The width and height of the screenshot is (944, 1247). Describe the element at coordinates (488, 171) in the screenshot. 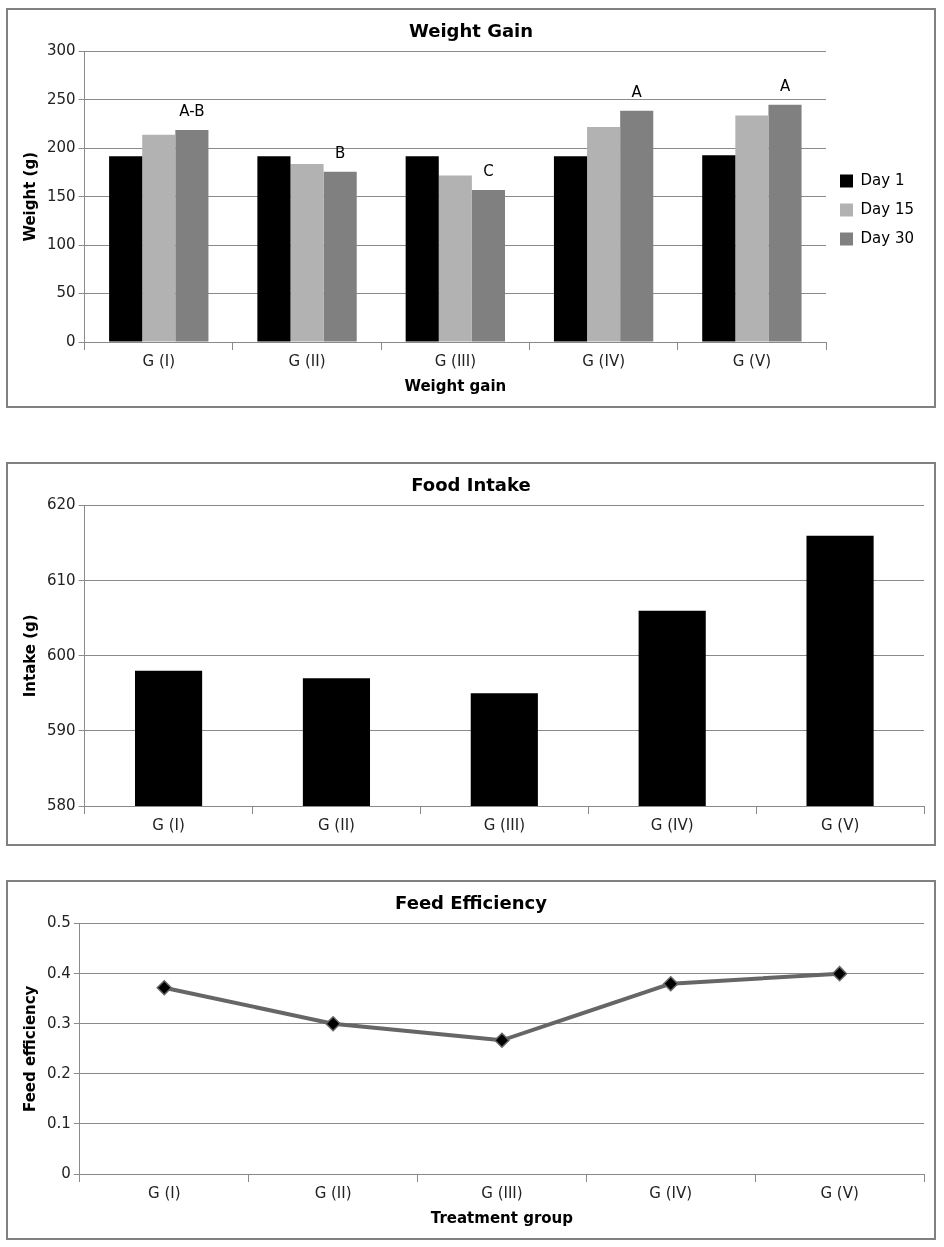

I see `annotation: C` at that location.